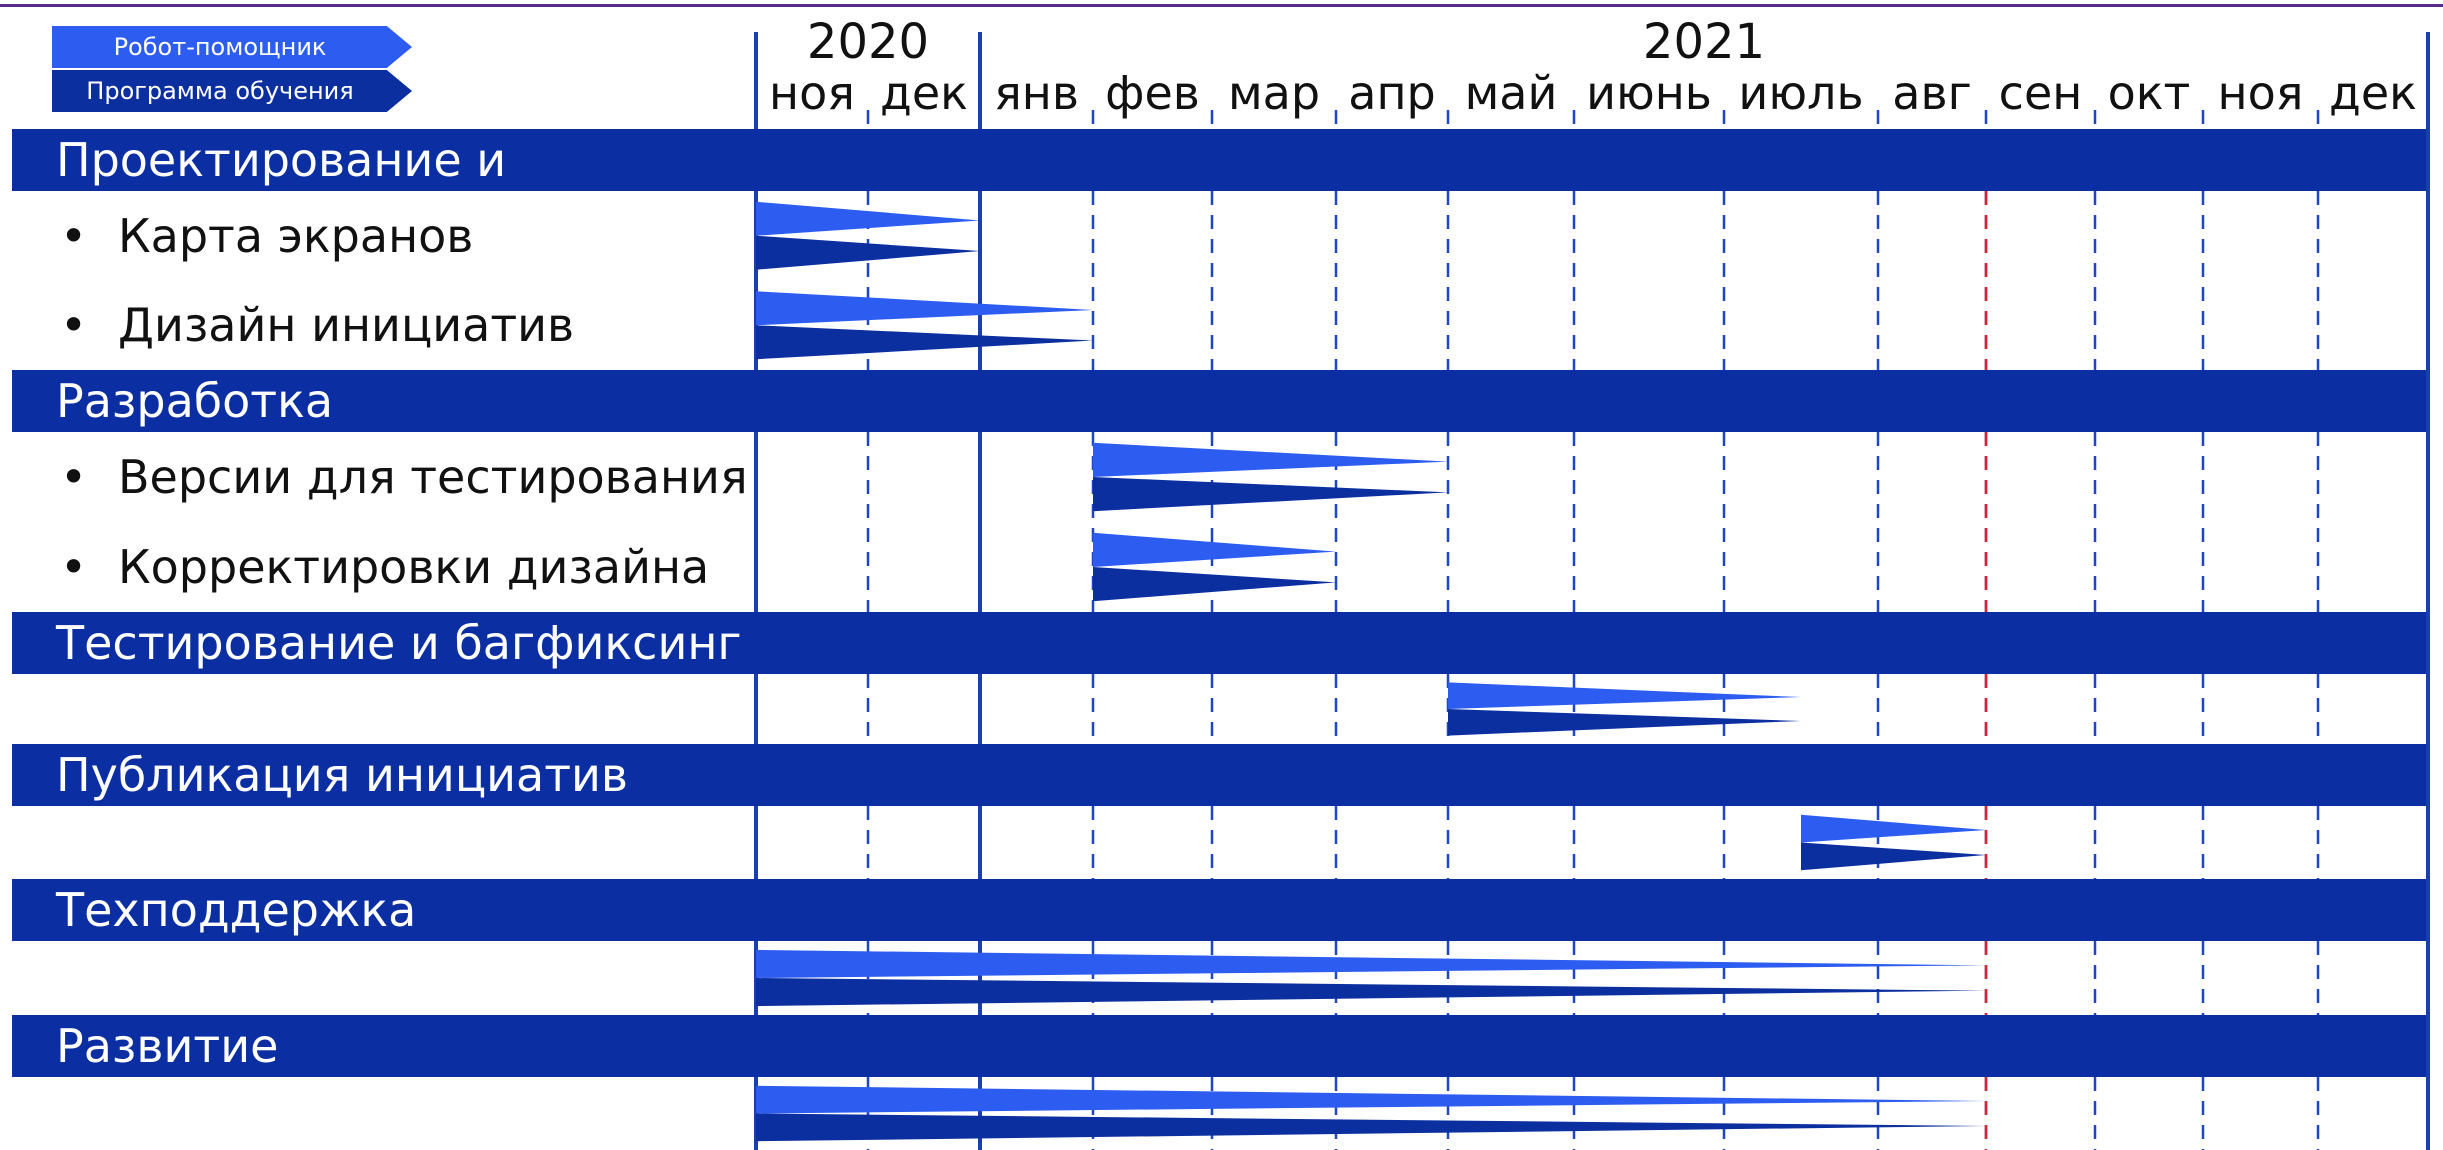 The image size is (2443, 1150). What do you see at coordinates (1036, 93) in the screenshot?
I see `month-label: янв` at bounding box center [1036, 93].